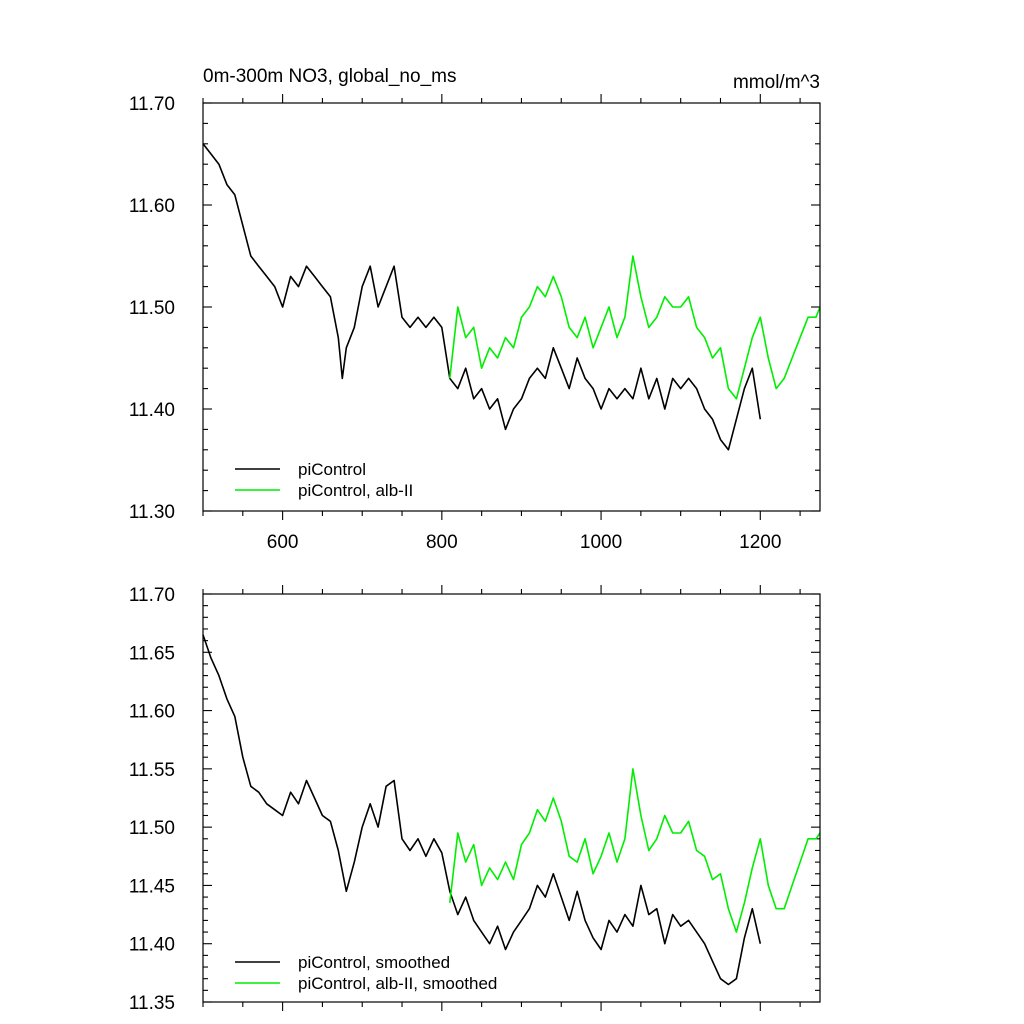  Describe the element at coordinates (355, 490) in the screenshot. I see `legend-label-alb-ii: piControl, alb-II` at that location.